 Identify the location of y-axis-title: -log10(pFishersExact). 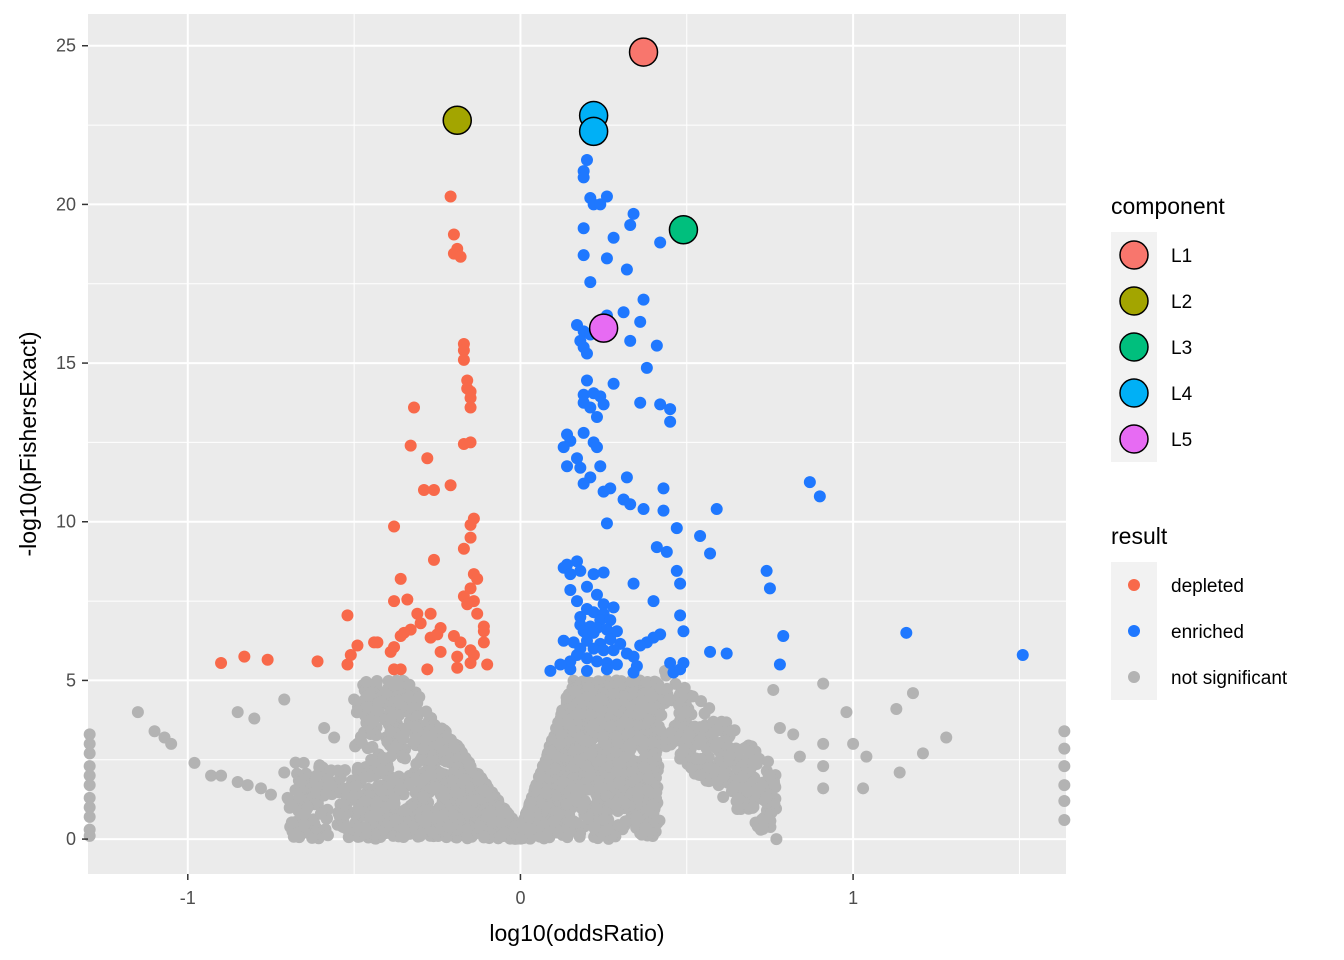
(28, 444).